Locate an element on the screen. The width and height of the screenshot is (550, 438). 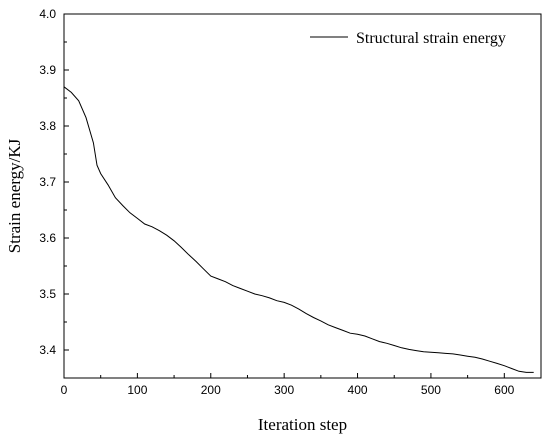
x-axis-title: Iteration step is located at coordinates (302, 424).